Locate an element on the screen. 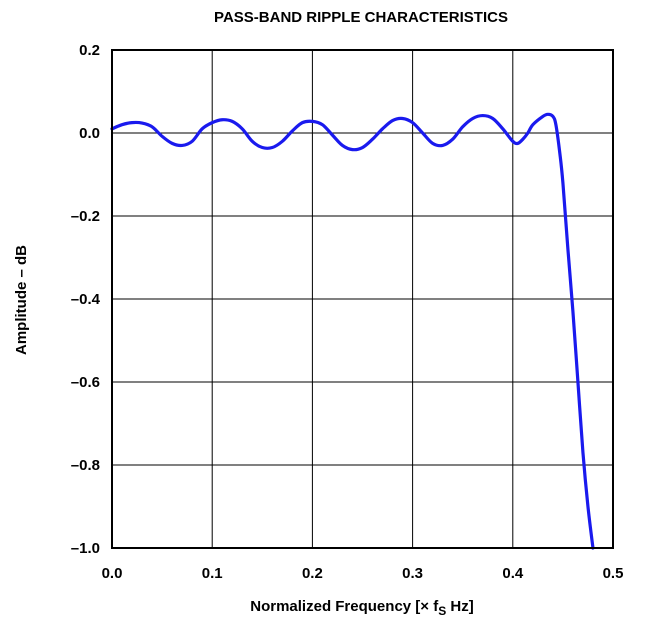 The width and height of the screenshot is (656, 617). x-tick-label: 0.2 is located at coordinates (312, 573).